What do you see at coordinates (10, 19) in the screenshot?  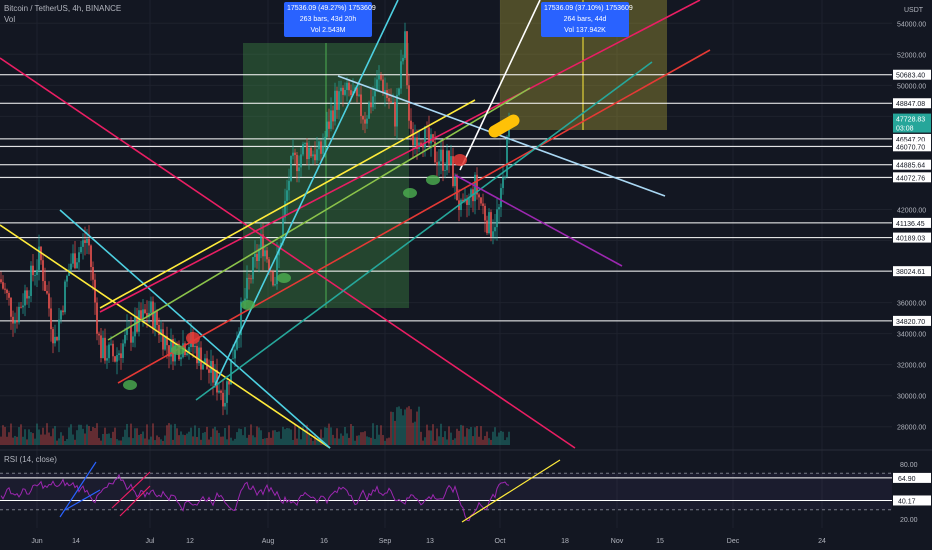 I see `volume-indicator-label: Vol` at bounding box center [10, 19].